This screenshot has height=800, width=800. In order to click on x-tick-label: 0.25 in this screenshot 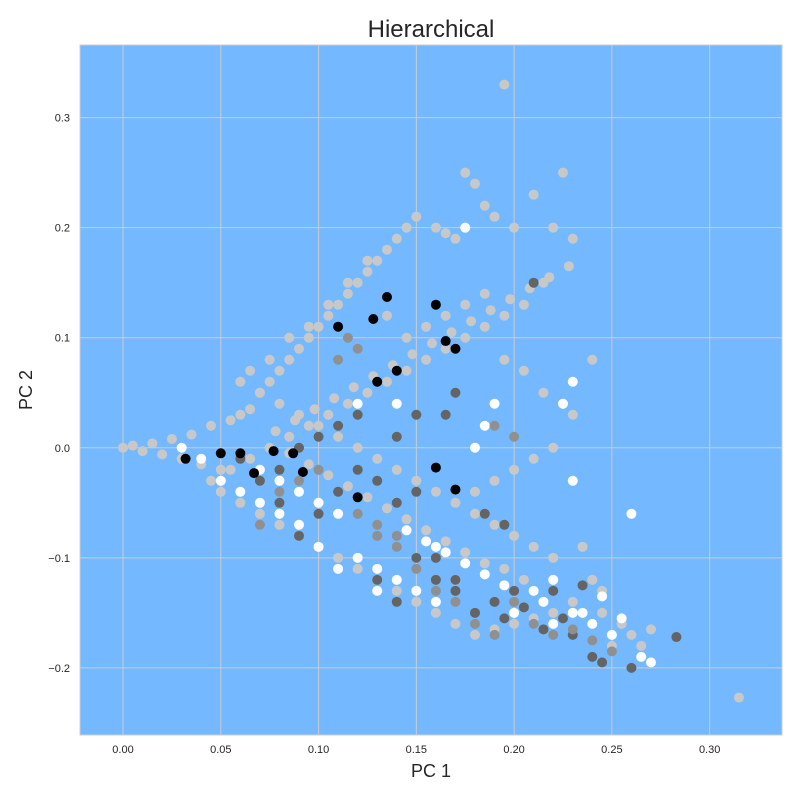, I will do `click(611, 750)`.